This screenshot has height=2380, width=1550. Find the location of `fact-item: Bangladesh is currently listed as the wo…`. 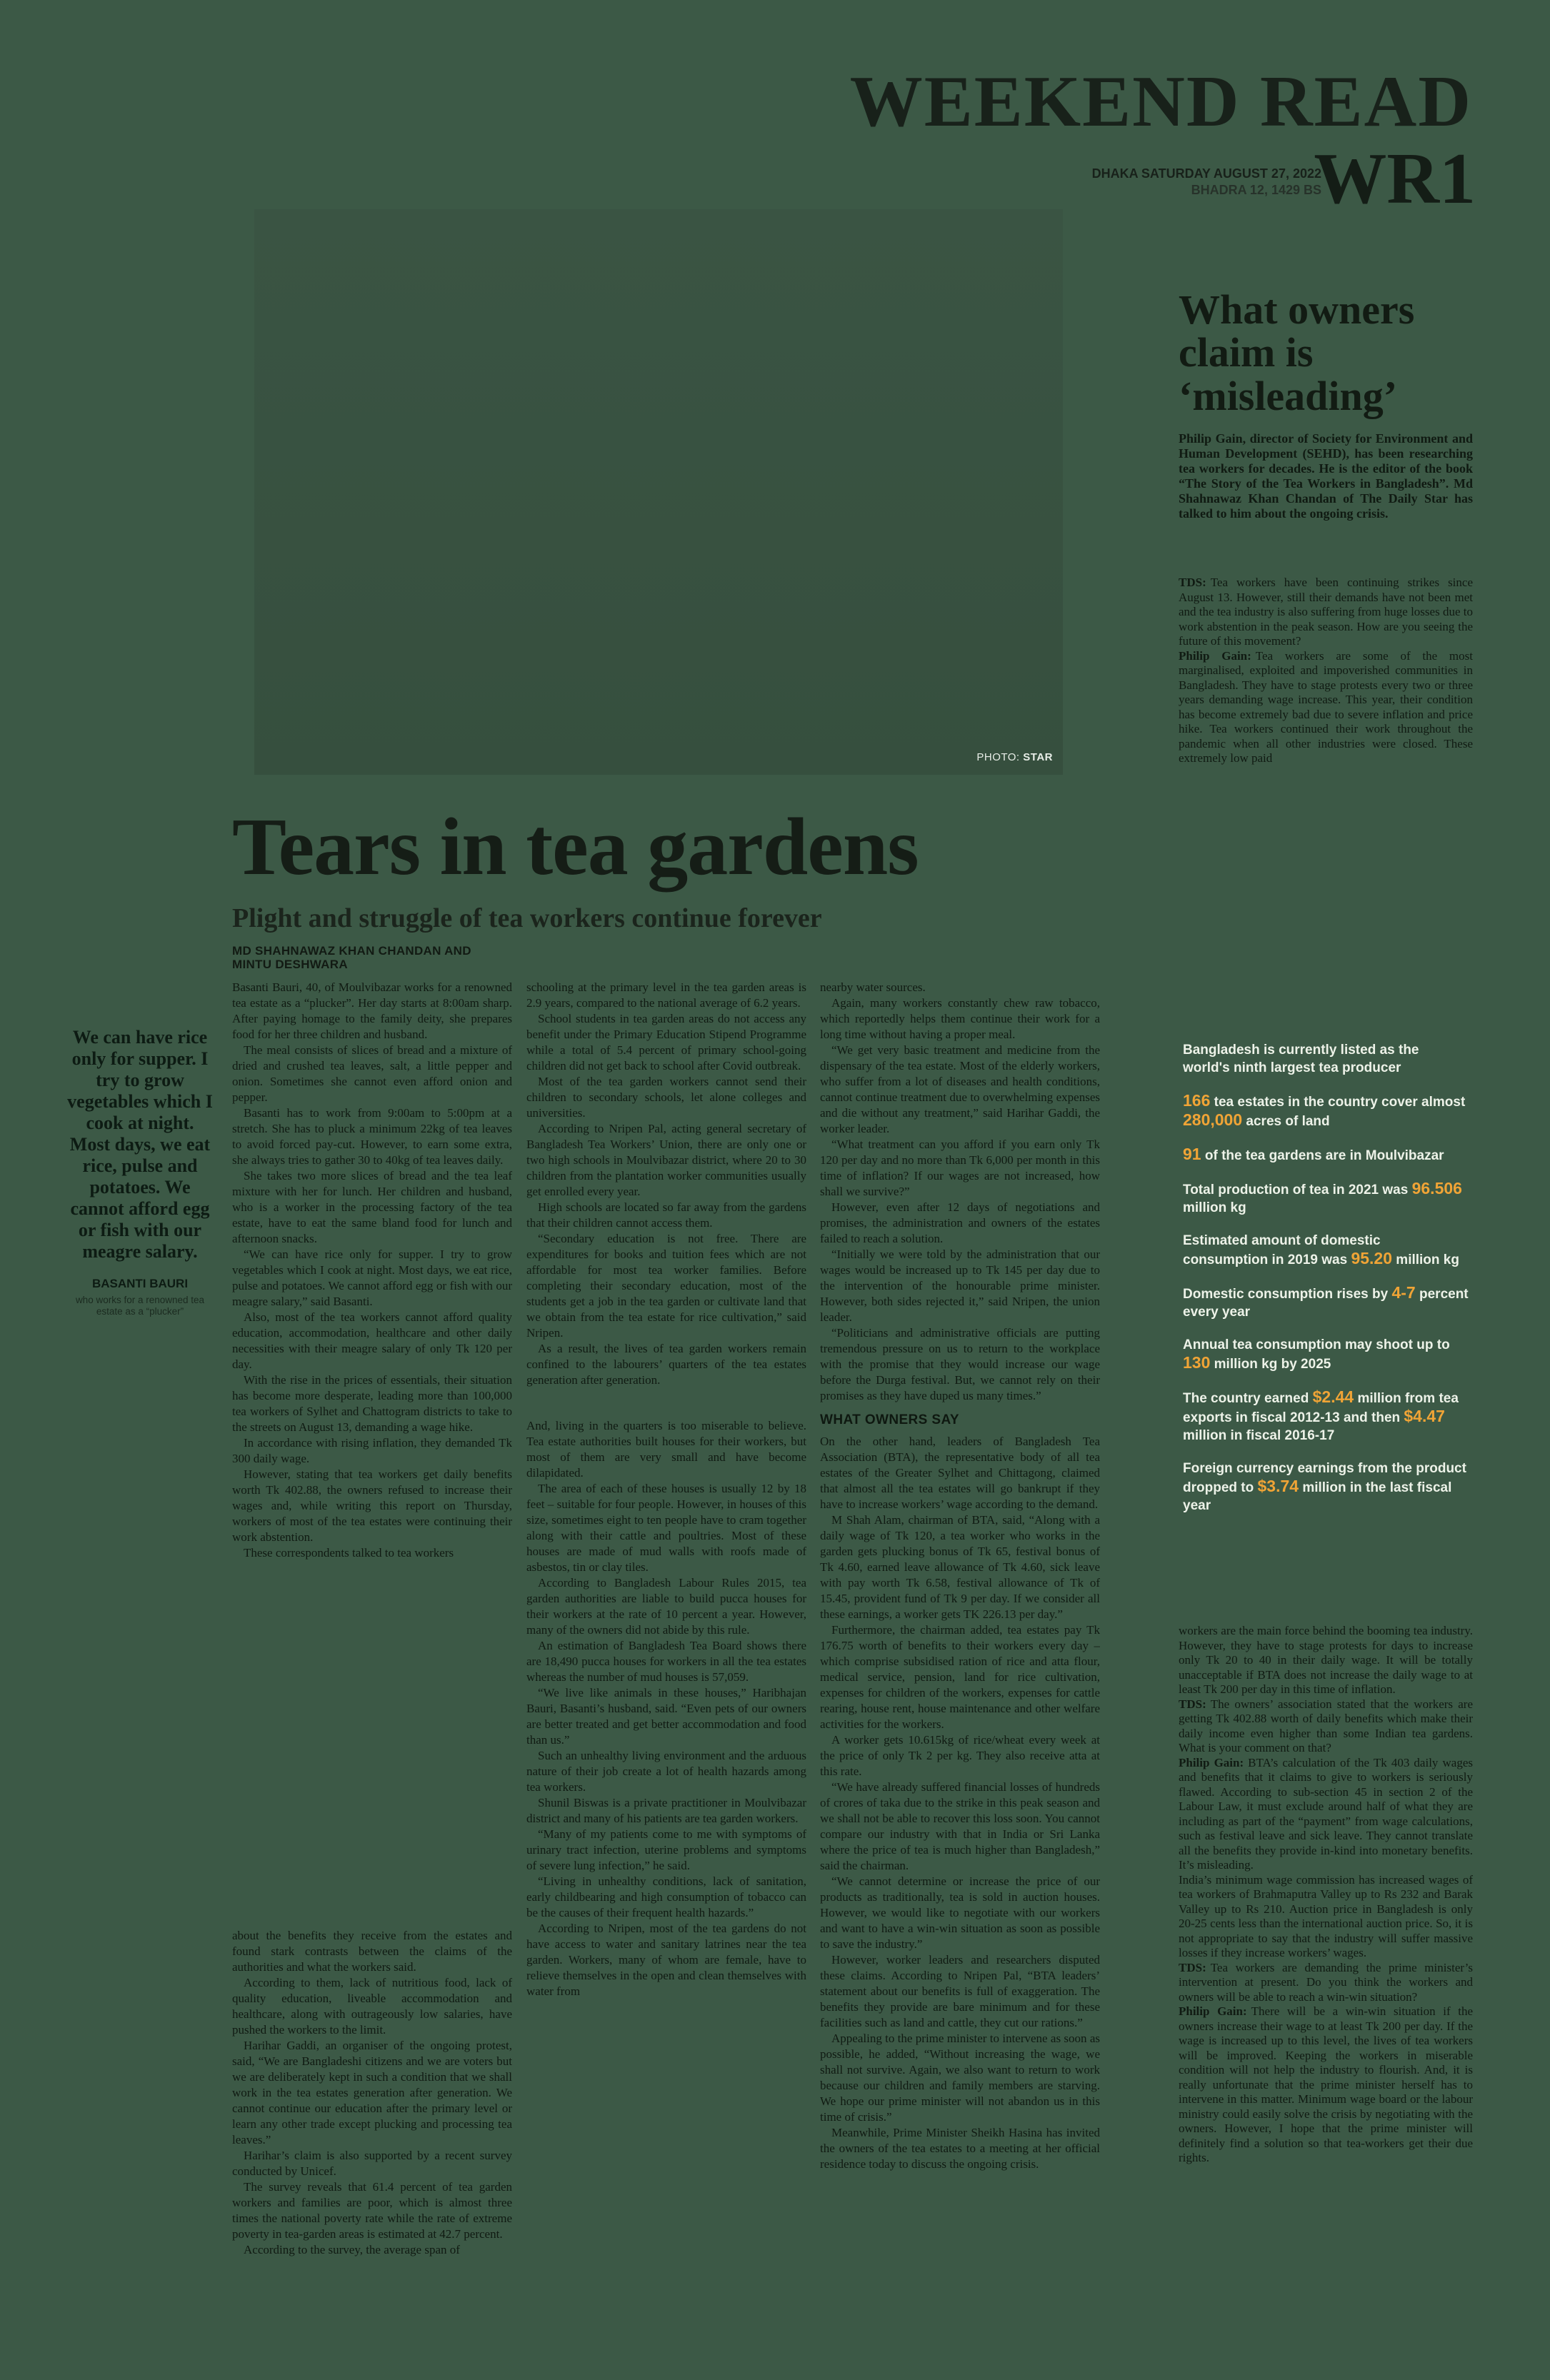

fact-item: Bangladesh is currently listed as the wo… is located at coordinates (1301, 1059).